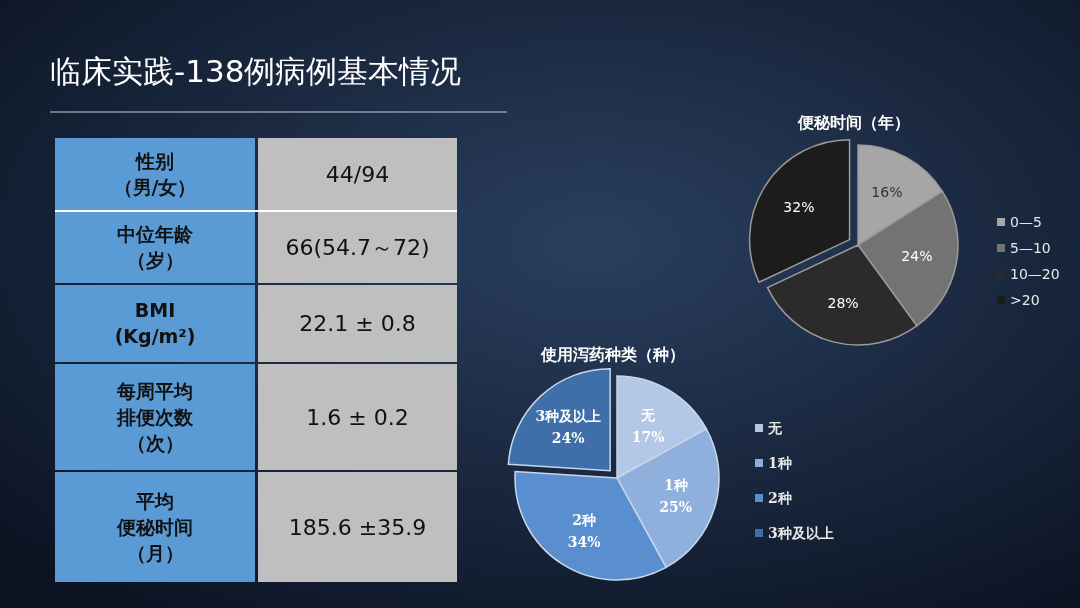  Describe the element at coordinates (1025, 299) in the screenshot. I see `legend-label: >20` at that location.